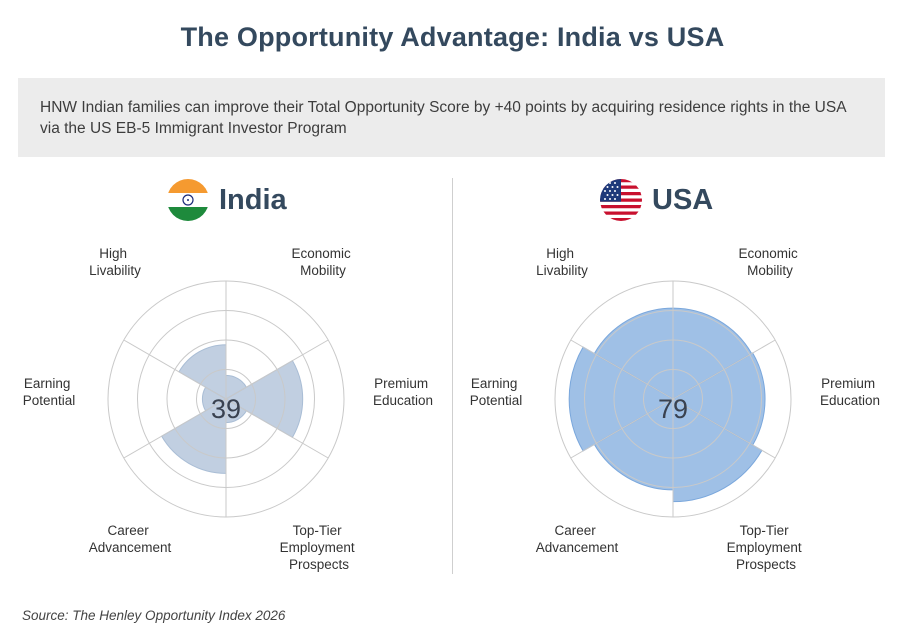 This screenshot has height=640, width=905. Describe the element at coordinates (577, 539) in the screenshot. I see `usa-label-career-advancement: Career Advancement` at that location.